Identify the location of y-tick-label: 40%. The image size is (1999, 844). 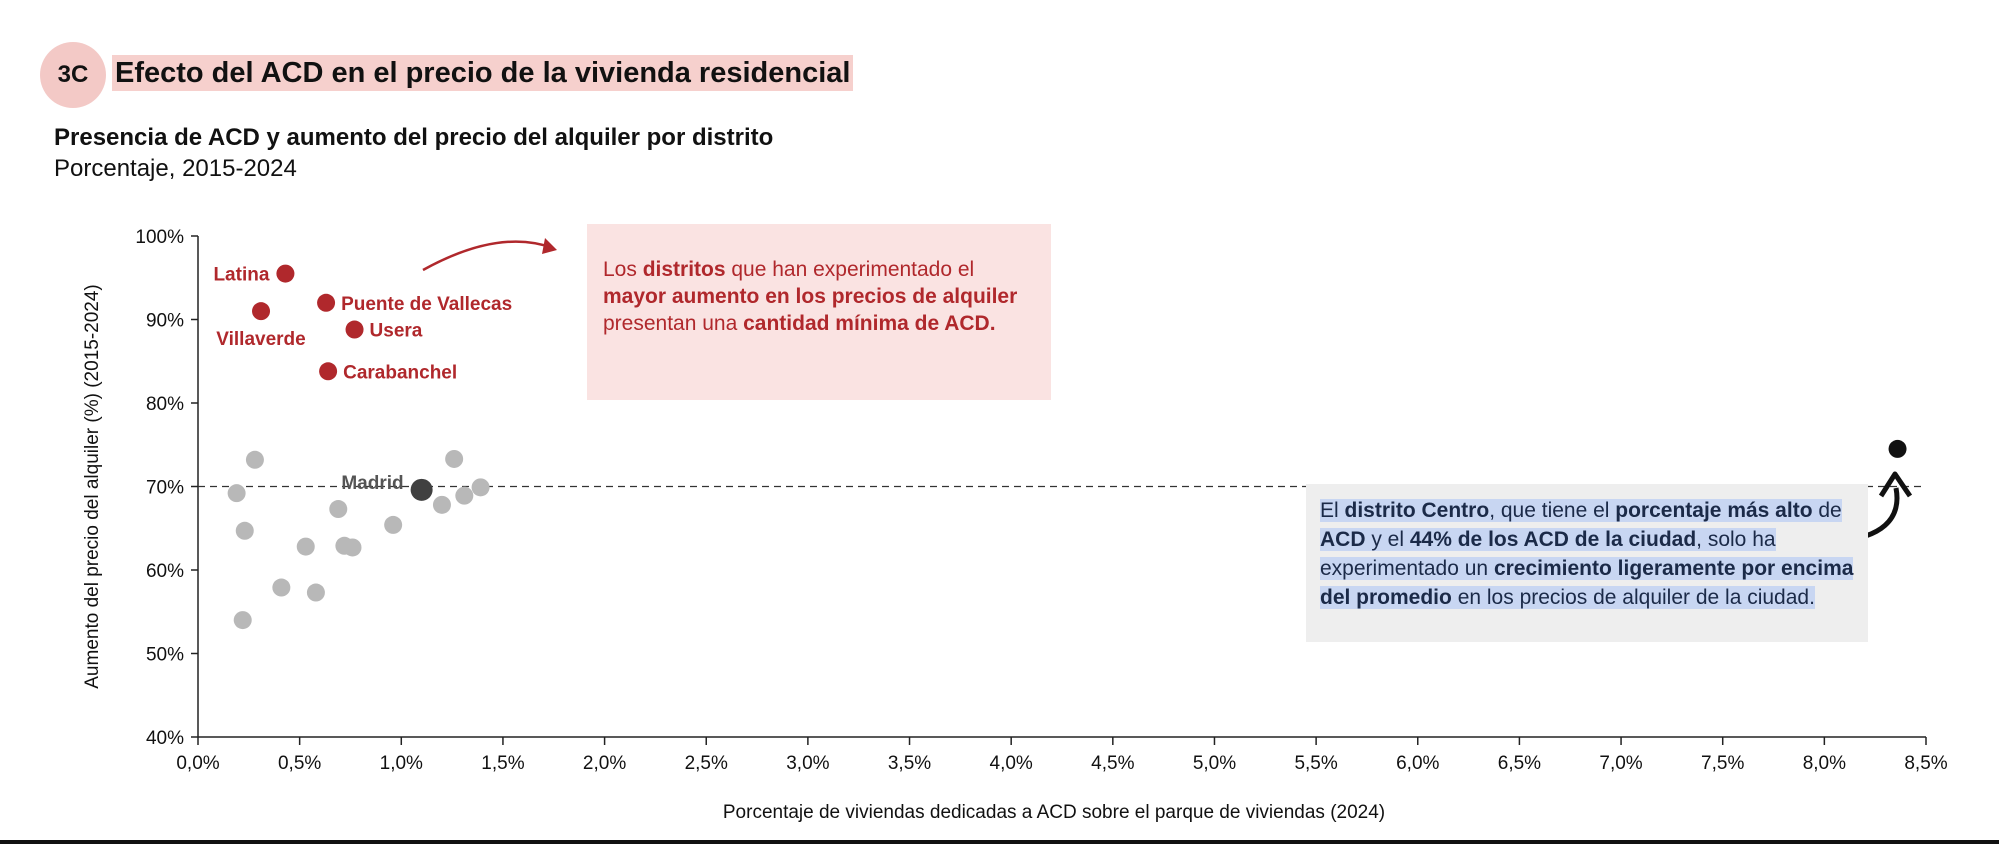
(165, 738).